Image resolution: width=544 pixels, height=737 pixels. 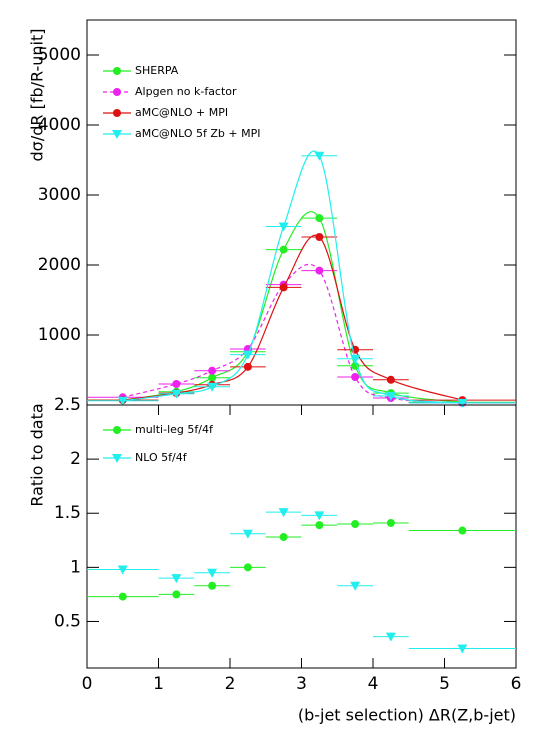 What do you see at coordinates (157, 70) in the screenshot?
I see `legend-label: SHERPA` at bounding box center [157, 70].